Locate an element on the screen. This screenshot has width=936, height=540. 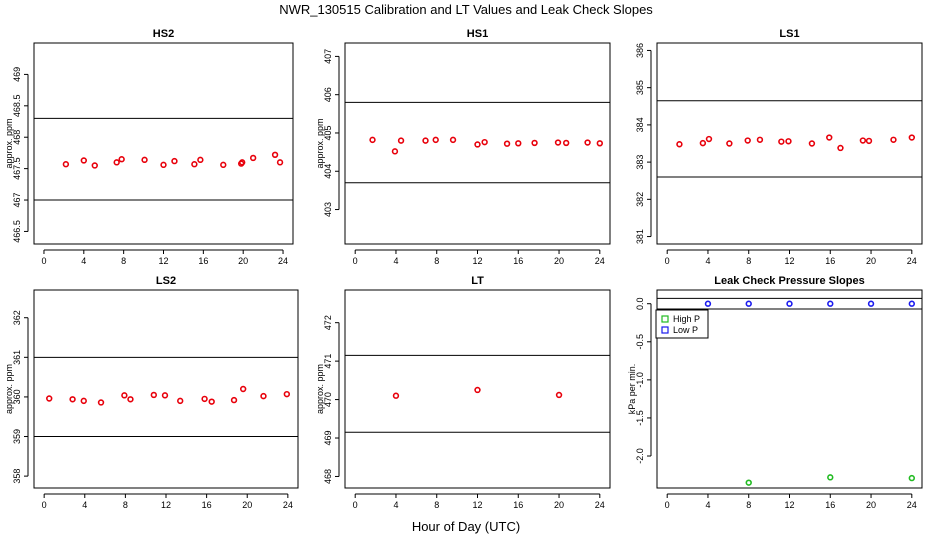
y-tick-label: 466.5 is located at coordinates (17, 231).